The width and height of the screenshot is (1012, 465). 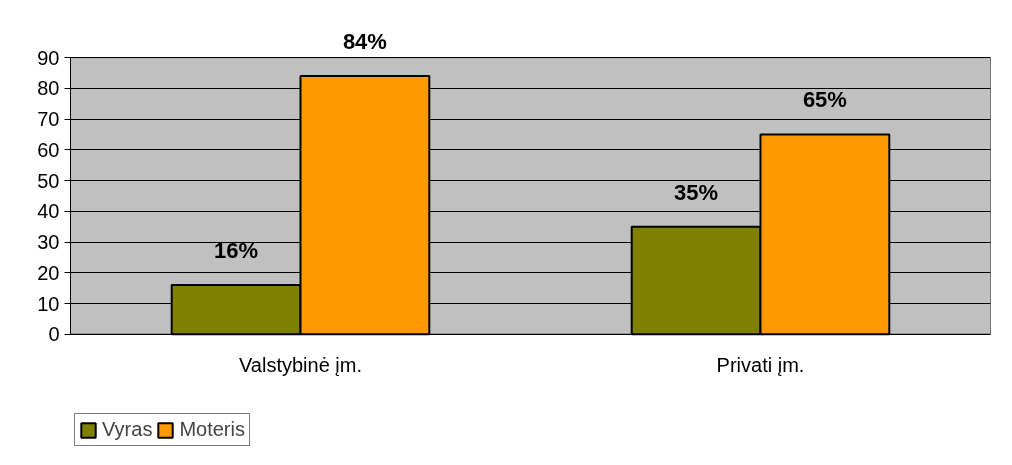 What do you see at coordinates (48, 119) in the screenshot?
I see `y-tick-label: 70` at bounding box center [48, 119].